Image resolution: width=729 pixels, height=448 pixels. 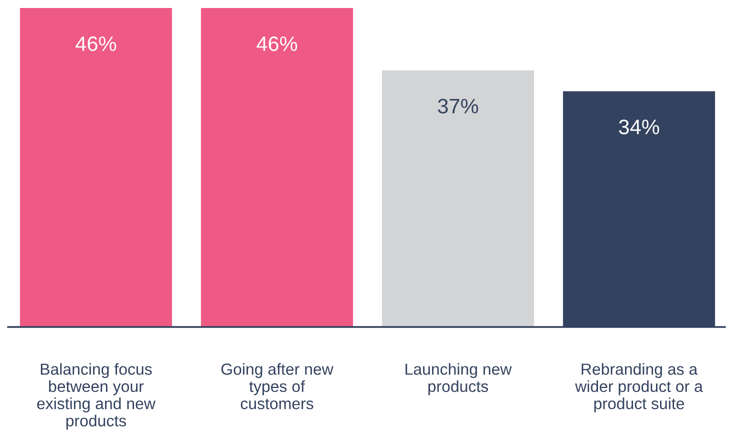 I want to click on x-tick-label: Going after new types of customers, so click(x=277, y=386).